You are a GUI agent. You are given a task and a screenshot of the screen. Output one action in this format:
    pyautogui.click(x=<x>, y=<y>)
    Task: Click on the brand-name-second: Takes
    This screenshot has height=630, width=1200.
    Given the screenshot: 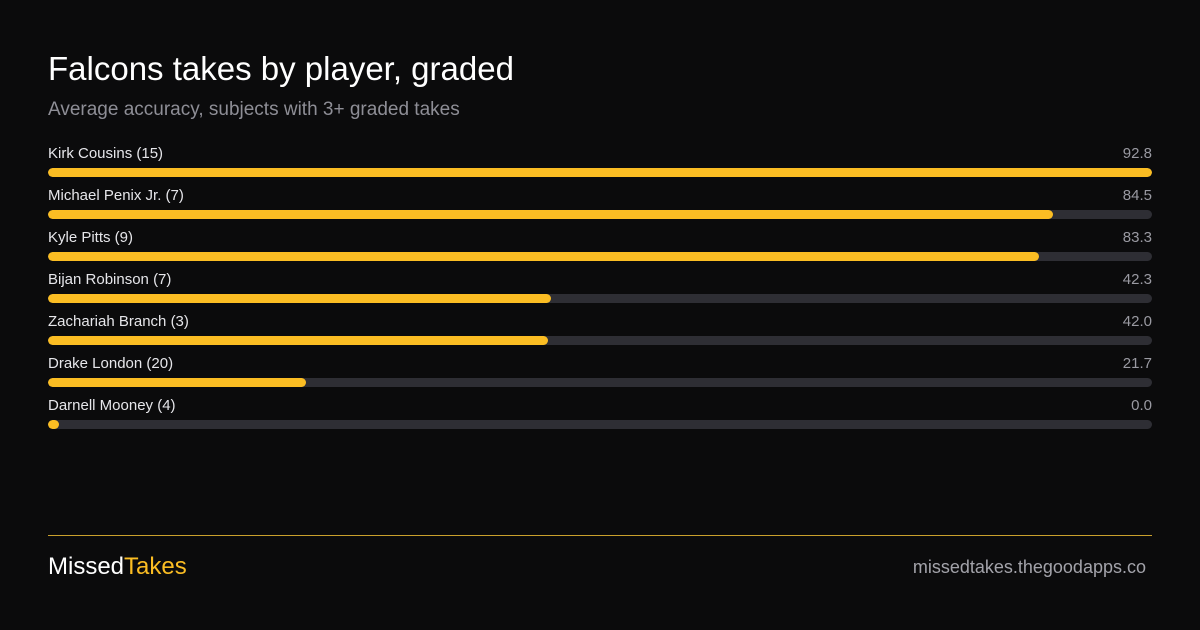 What is the action you would take?
    pyautogui.click(x=155, y=566)
    